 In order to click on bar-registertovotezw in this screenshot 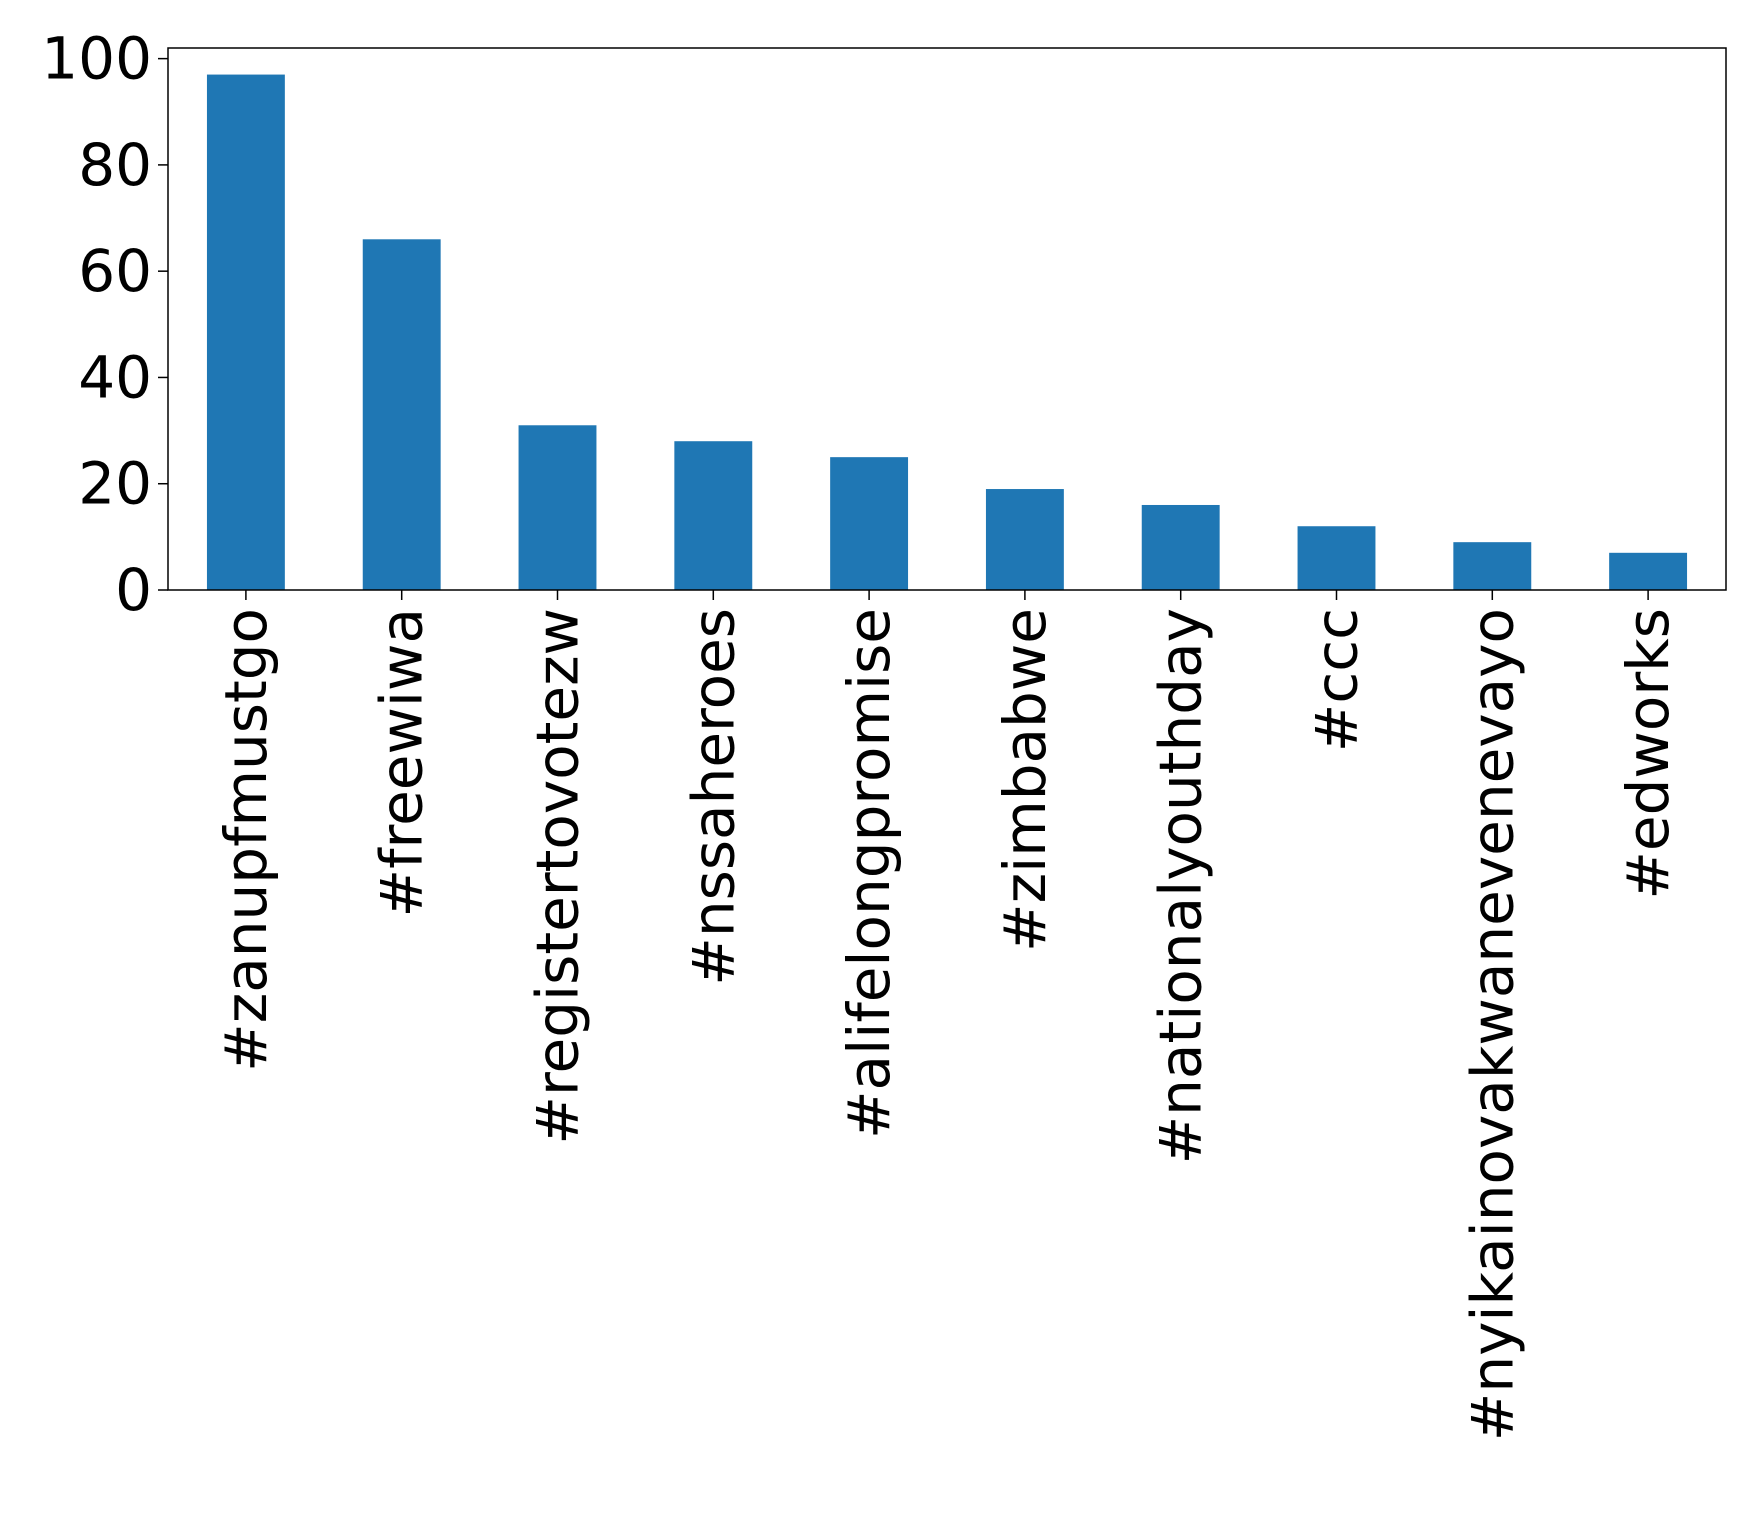, I will do `click(557, 507)`.